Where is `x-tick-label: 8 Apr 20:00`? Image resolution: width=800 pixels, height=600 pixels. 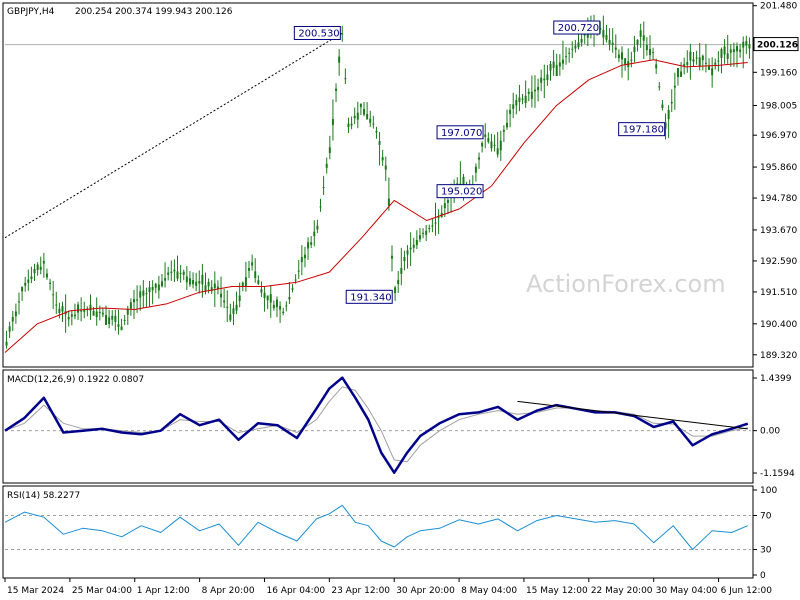 x-tick-label: 8 Apr 20:00 is located at coordinates (228, 591).